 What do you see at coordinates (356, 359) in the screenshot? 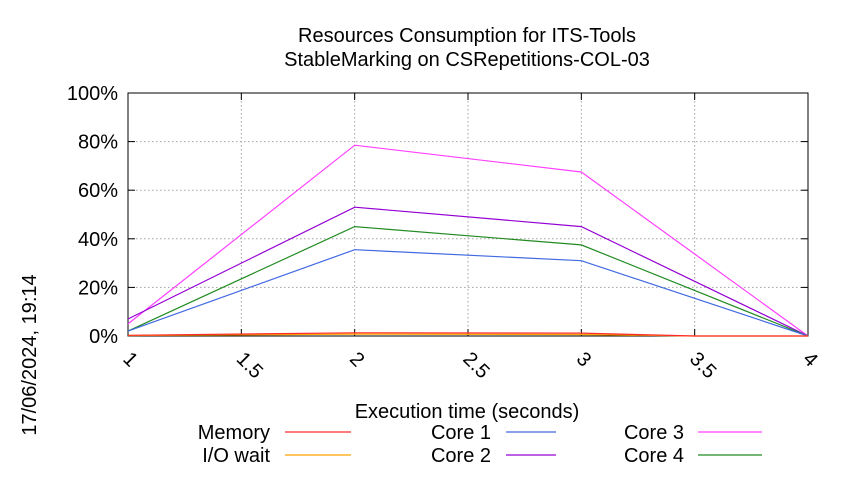
I see `x-tick-label: 2` at bounding box center [356, 359].